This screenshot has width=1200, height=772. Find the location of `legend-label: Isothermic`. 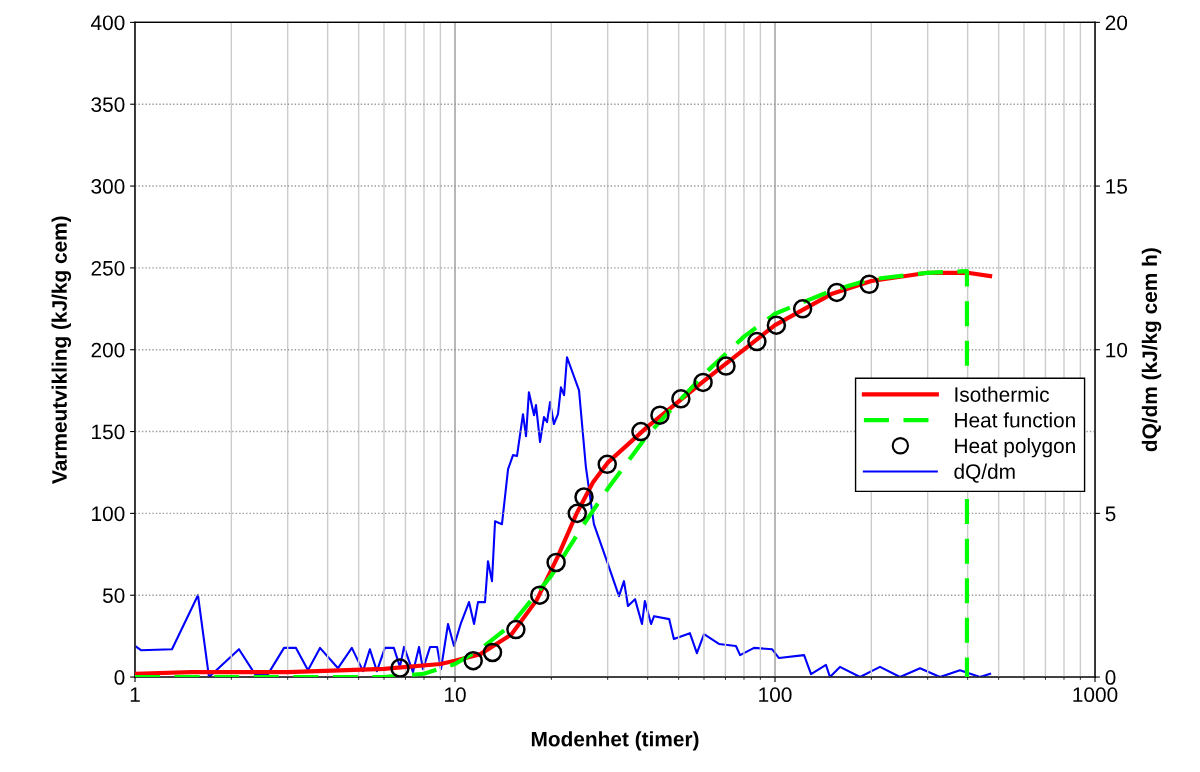

legend-label: Isothermic is located at coordinates (1002, 394).